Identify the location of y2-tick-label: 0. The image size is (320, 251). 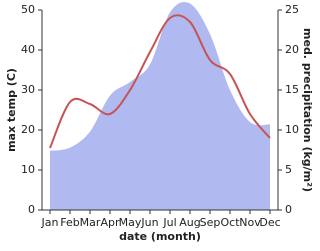
(288, 209).